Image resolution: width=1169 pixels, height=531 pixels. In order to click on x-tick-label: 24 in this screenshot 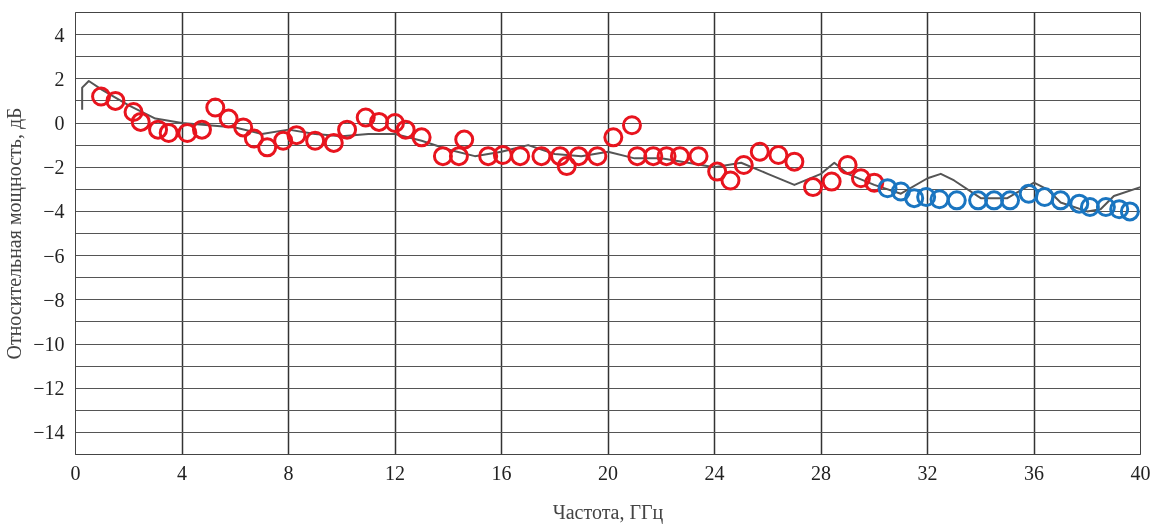, I will do `click(714, 472)`.